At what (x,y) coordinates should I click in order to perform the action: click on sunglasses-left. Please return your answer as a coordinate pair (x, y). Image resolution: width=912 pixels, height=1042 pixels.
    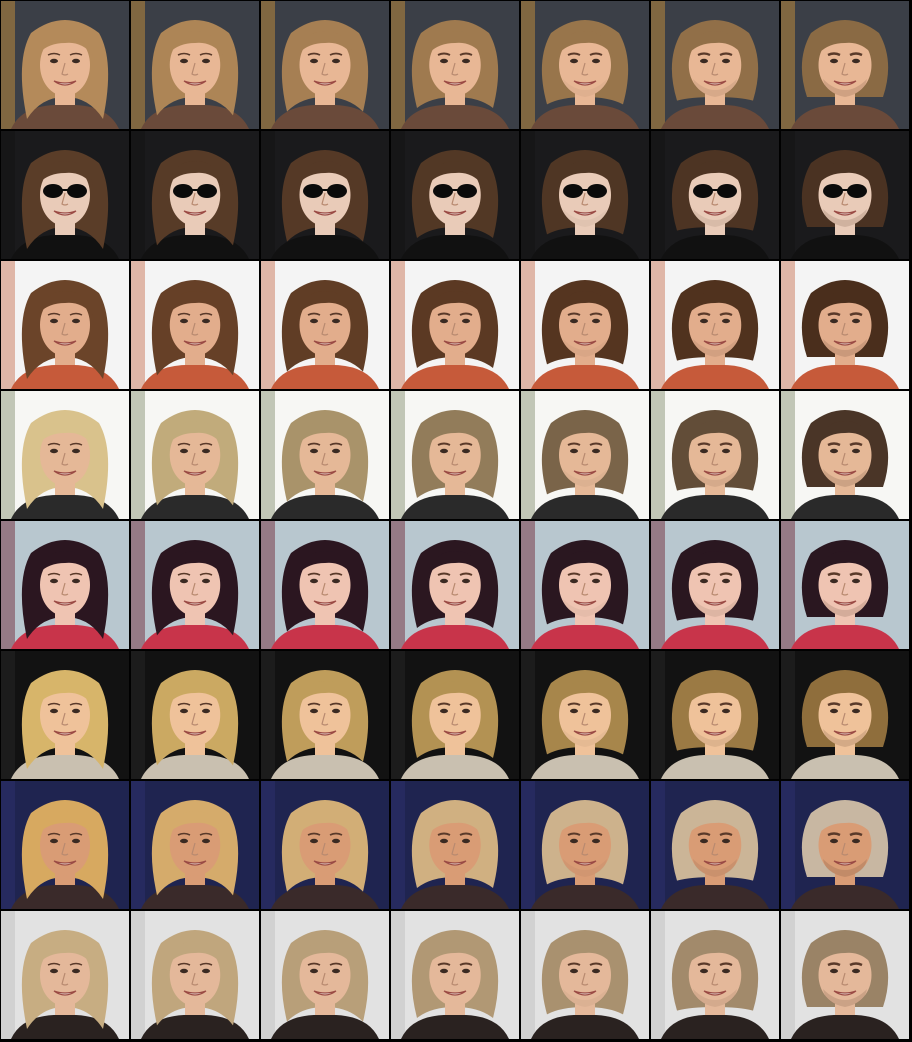
    Looking at the image, I should click on (313, 191).